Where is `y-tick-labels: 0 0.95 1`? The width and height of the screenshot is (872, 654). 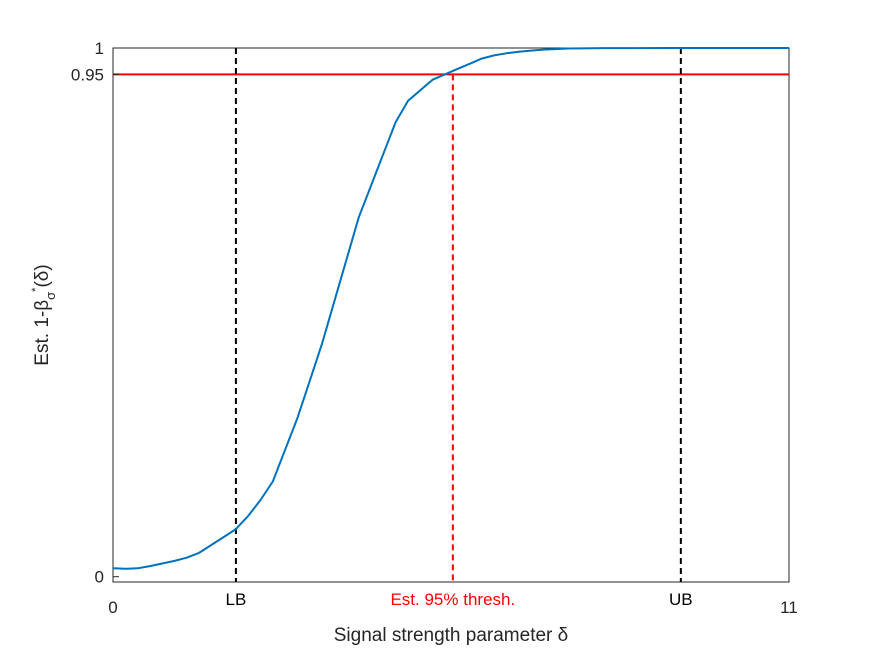 y-tick-labels: 0 0.95 1 is located at coordinates (95, 313).